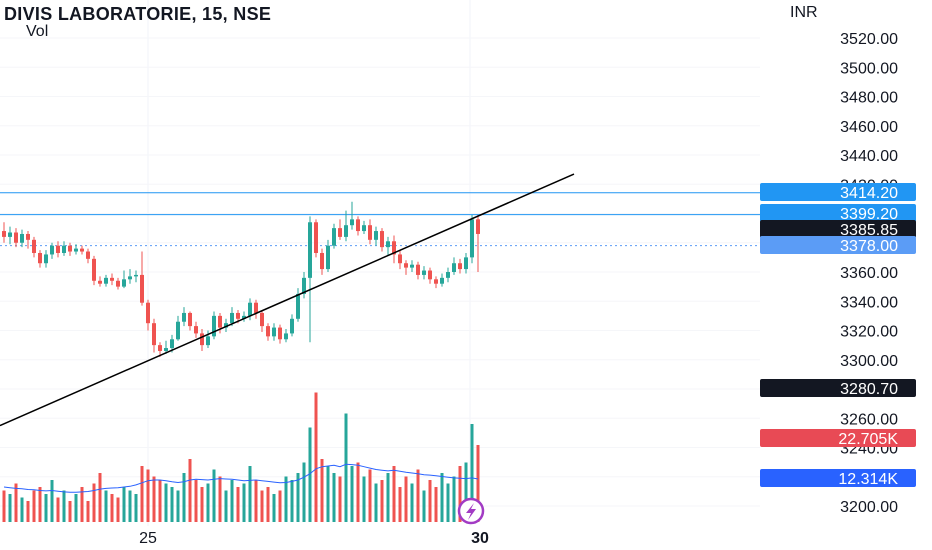 Image resolution: width=932 pixels, height=550 pixels. I want to click on price-label-dotted-level, so click(838, 245).